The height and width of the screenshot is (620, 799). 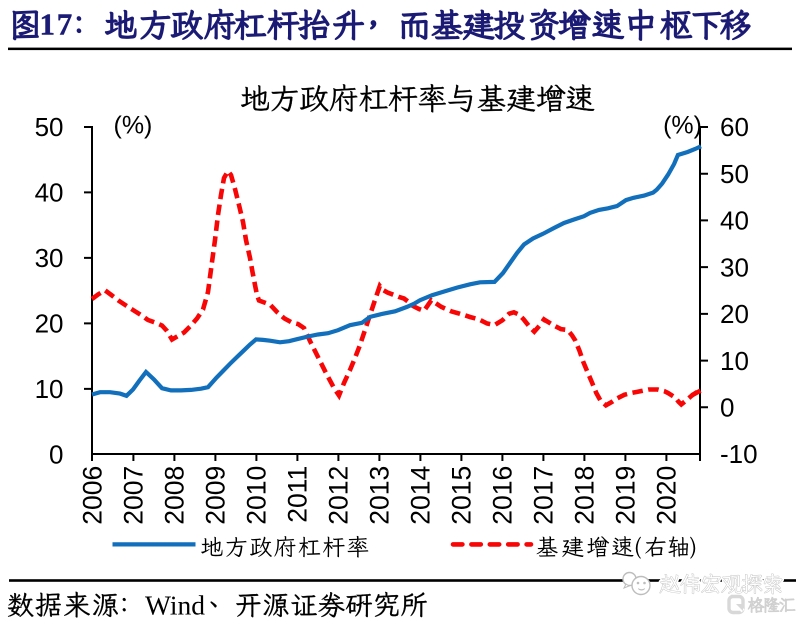 What do you see at coordinates (380, 495) in the screenshot?
I see `svg-text: 2013` at bounding box center [380, 495].